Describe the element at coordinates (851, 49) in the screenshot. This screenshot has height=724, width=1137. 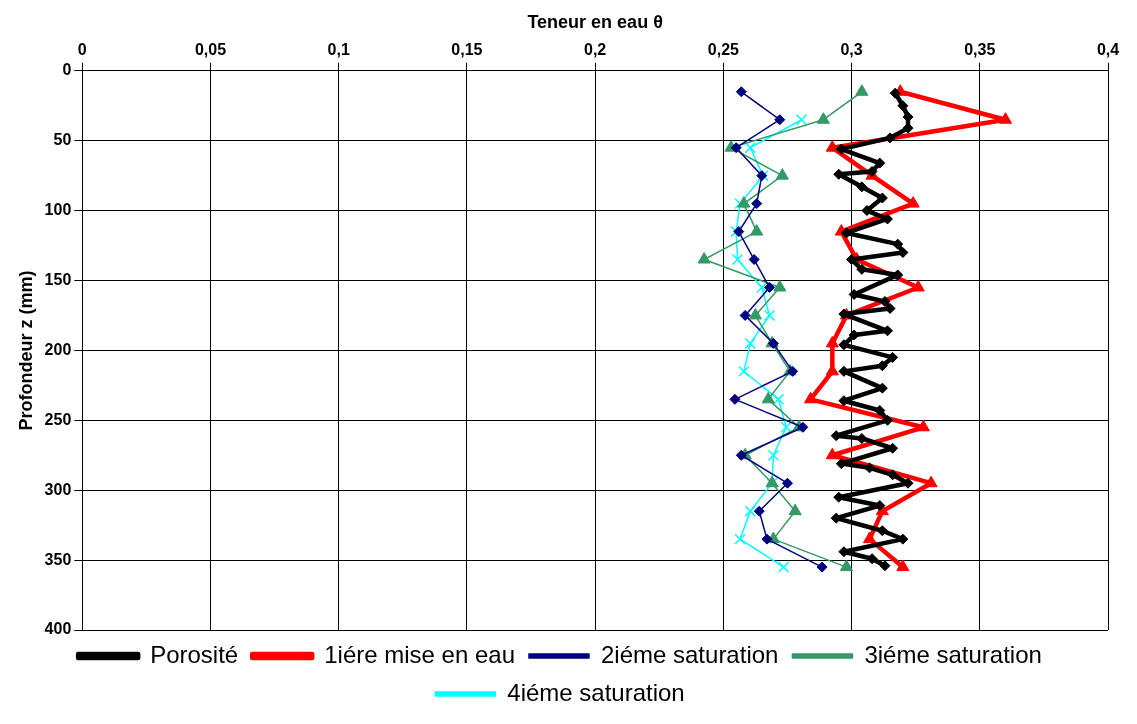
I see `x-tick-label: 0,3` at that location.